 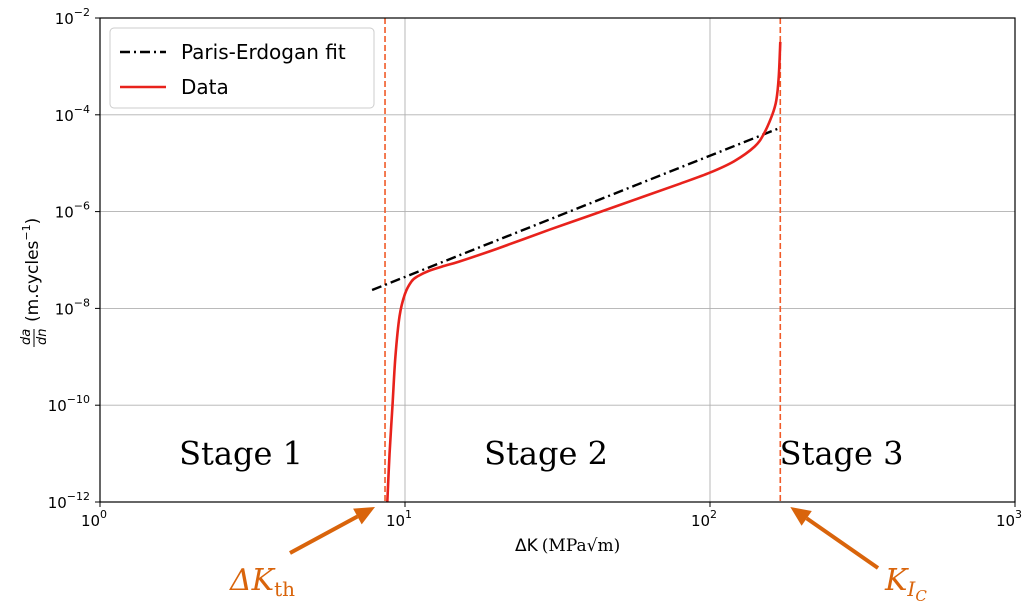 I want to click on y-axis-unit-exp: −1, so click(x=26, y=232).